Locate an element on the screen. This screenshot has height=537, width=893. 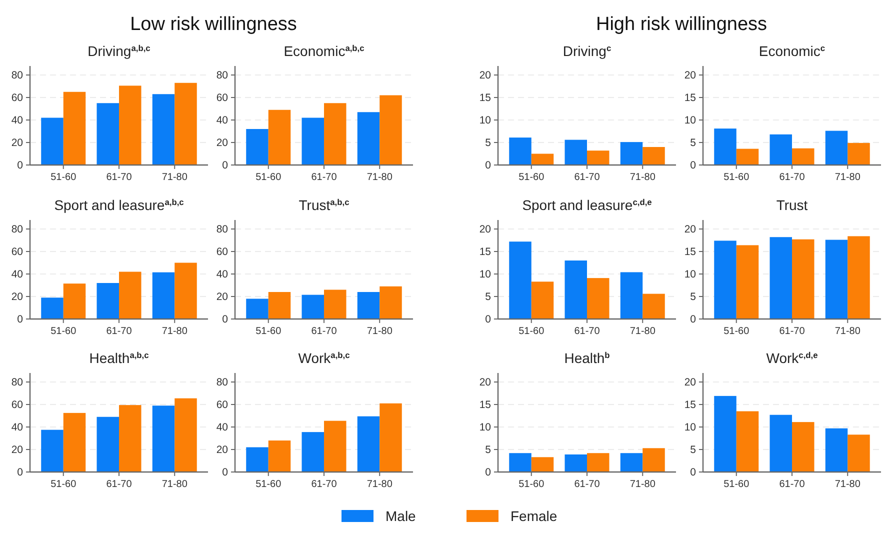
text: Low risk willingness is located at coordinates (213, 24).